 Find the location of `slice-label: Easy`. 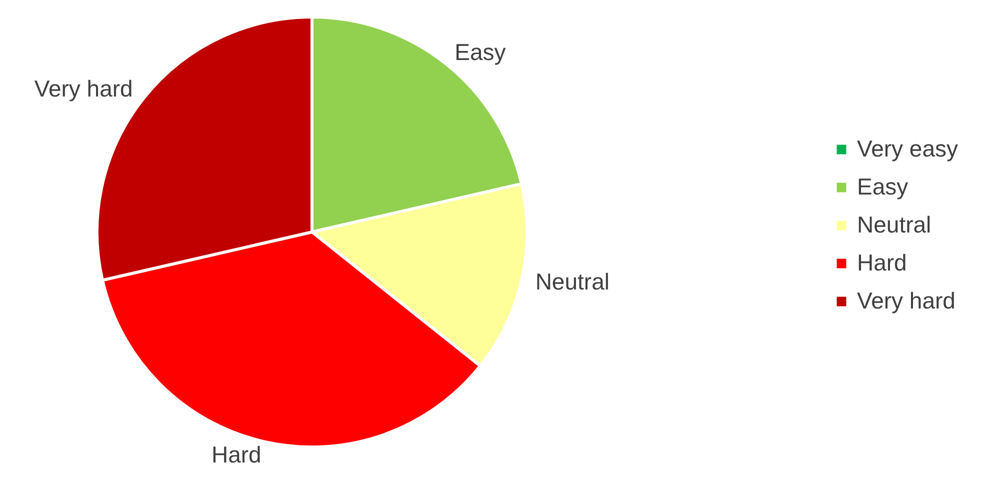

slice-label: Easy is located at coordinates (480, 51).